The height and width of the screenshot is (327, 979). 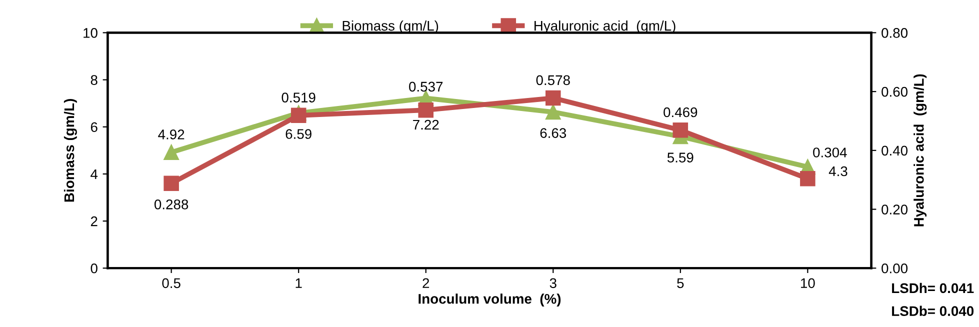 I want to click on y-tick-label: 2, so click(x=94, y=221).